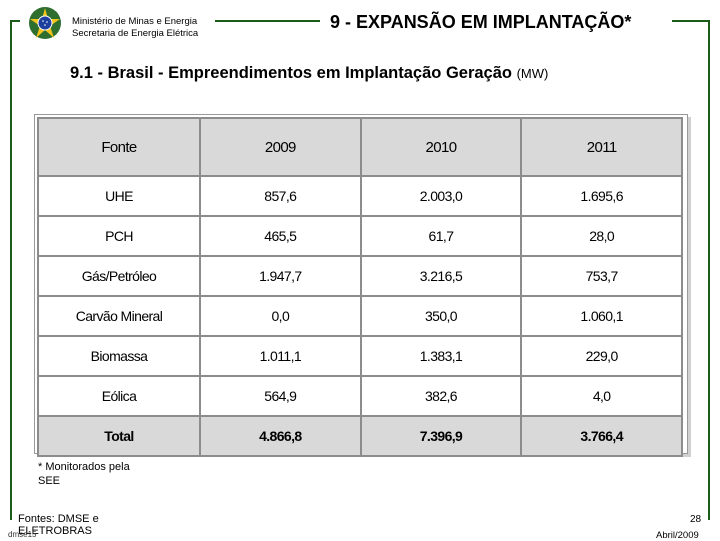 This screenshot has width=720, height=541. What do you see at coordinates (119, 396) in the screenshot?
I see `source-cell: Eólica` at bounding box center [119, 396].